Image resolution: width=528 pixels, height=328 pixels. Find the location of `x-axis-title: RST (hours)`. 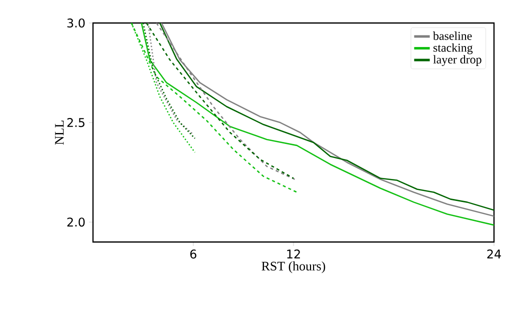

x-axis-title: RST (hours) is located at coordinates (294, 267).